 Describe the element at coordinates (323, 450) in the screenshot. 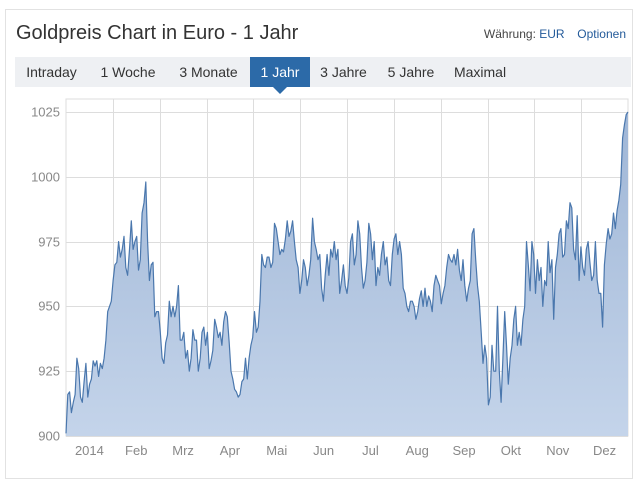

I see `x-tick-label: Jun` at that location.